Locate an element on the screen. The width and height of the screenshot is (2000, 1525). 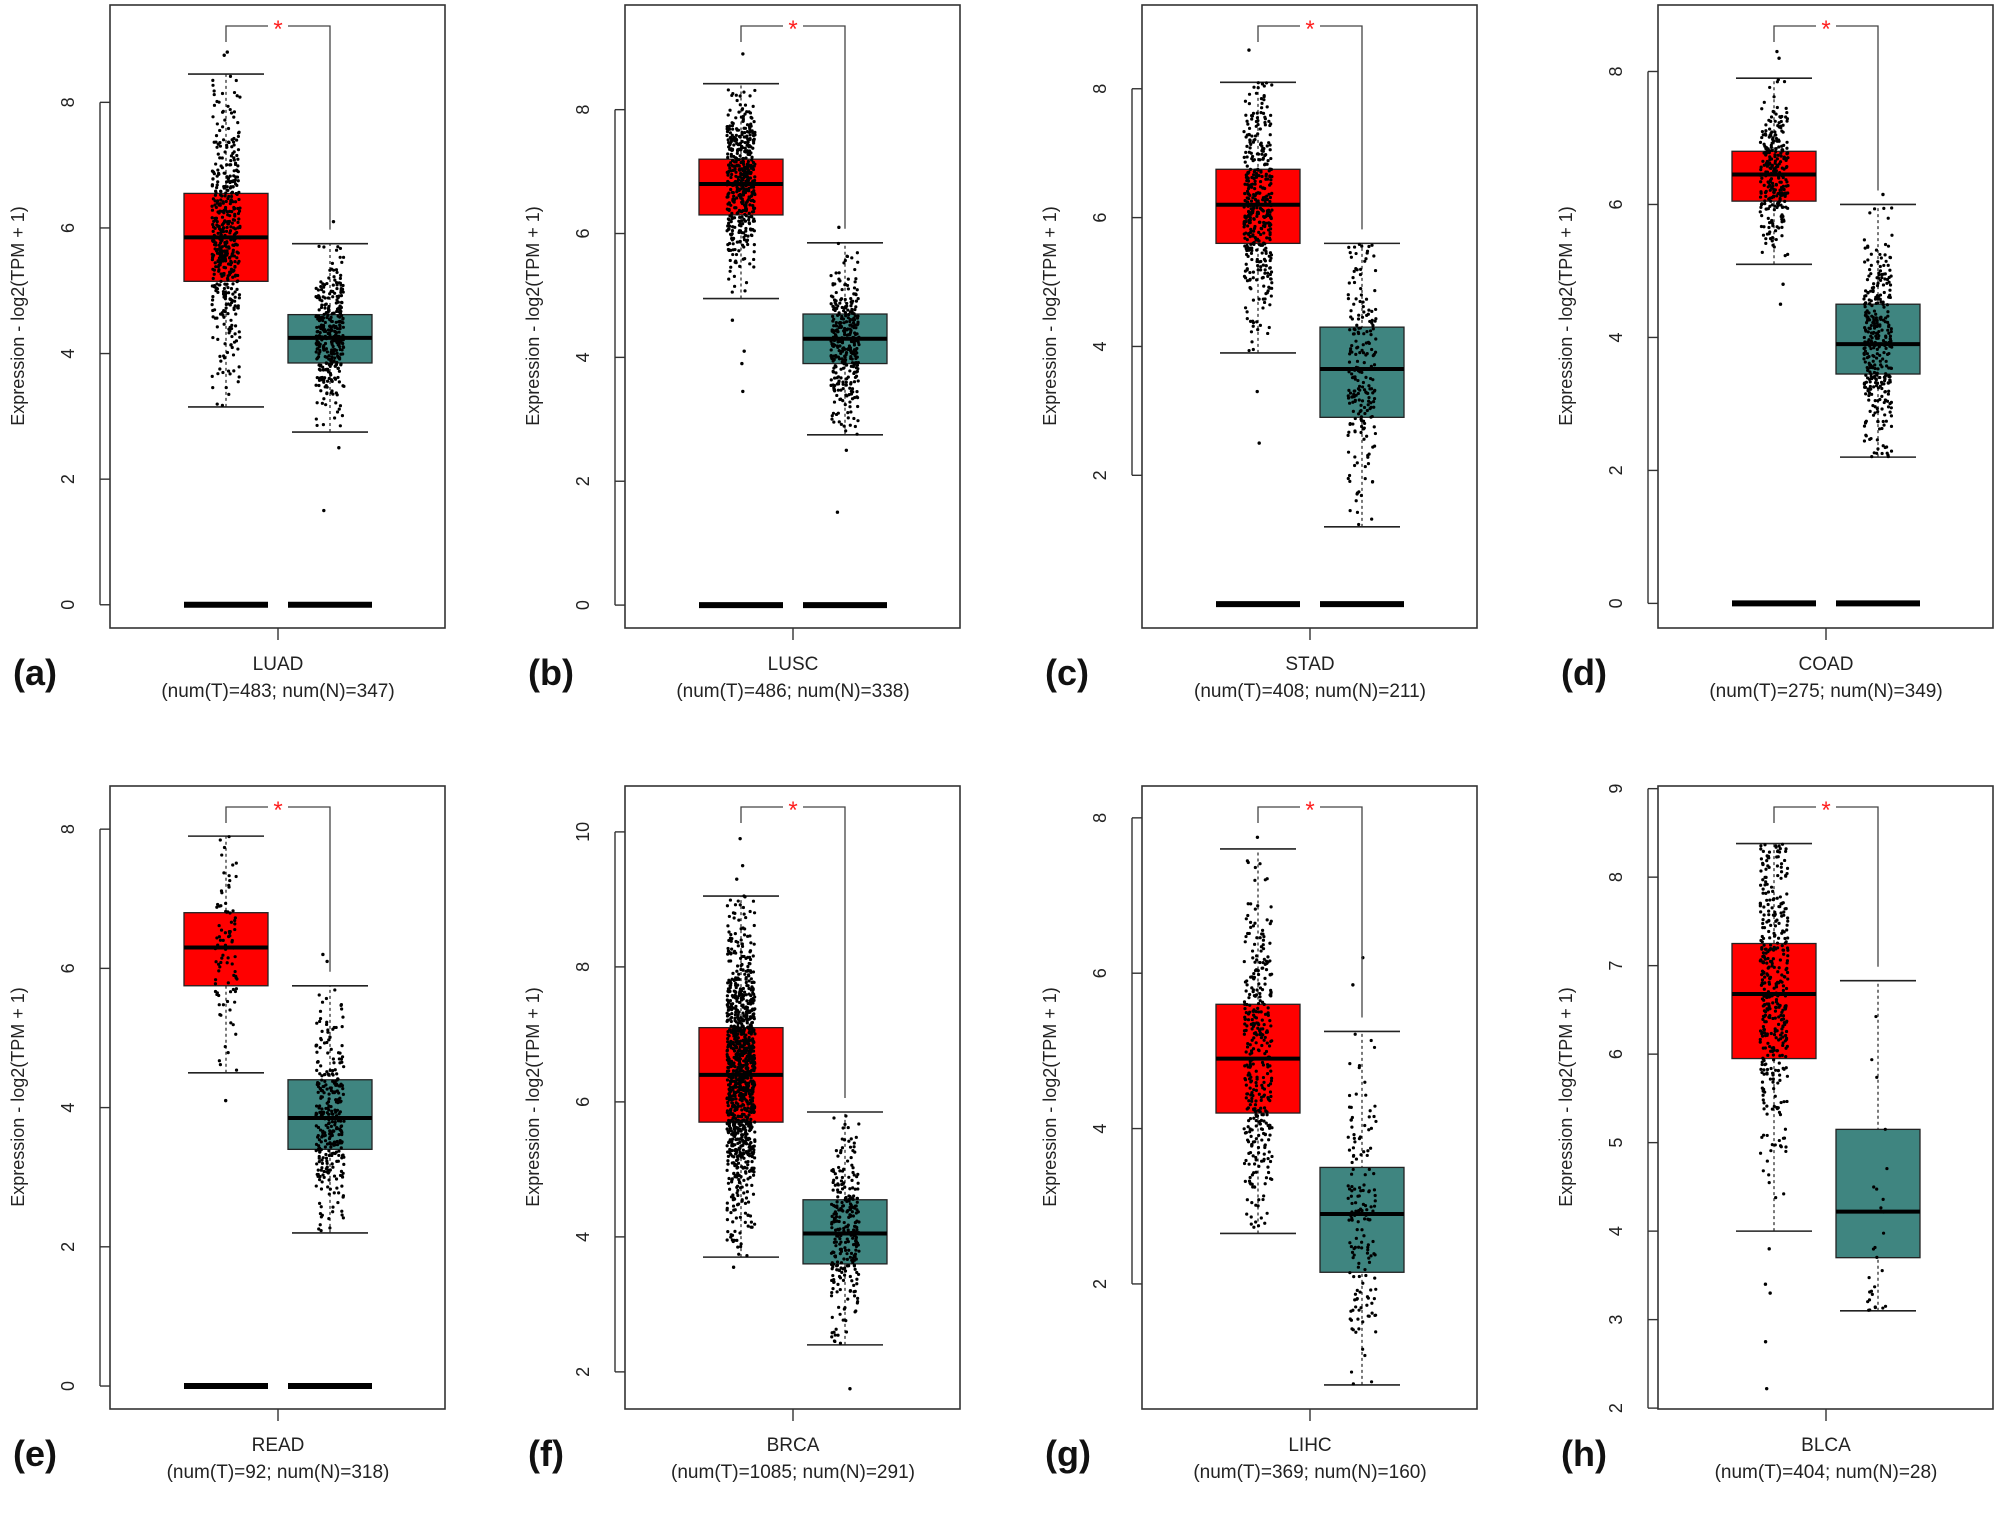
y-tick-label: 4 is located at coordinates (68, 1108).